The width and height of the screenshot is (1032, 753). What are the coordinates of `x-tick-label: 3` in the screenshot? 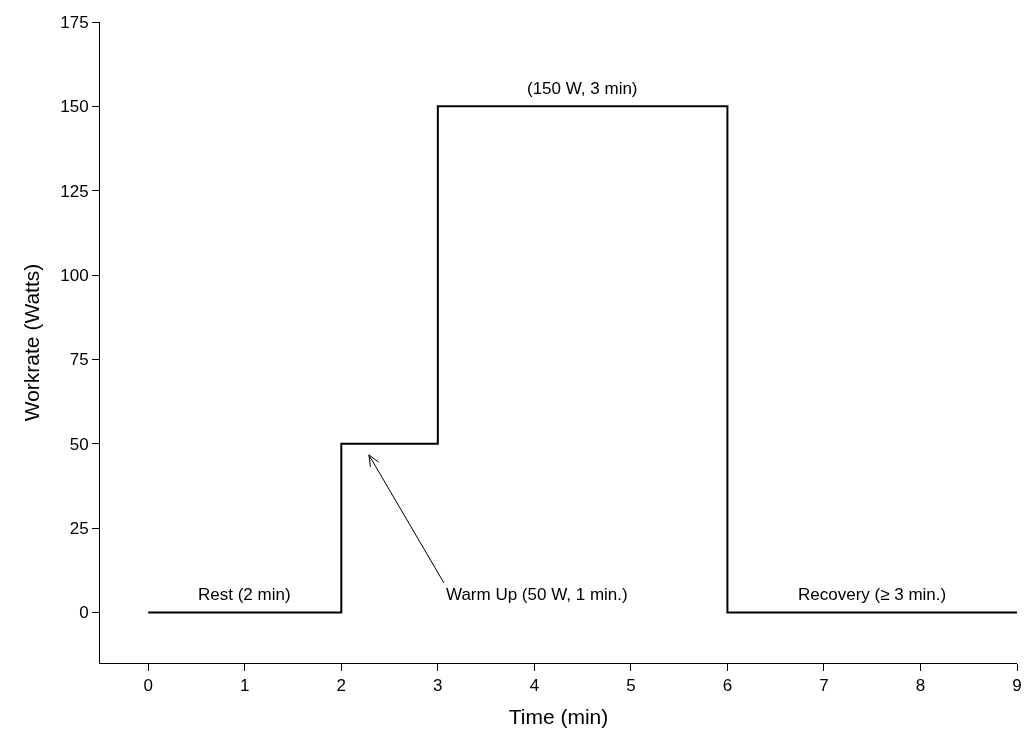 It's located at (438, 686).